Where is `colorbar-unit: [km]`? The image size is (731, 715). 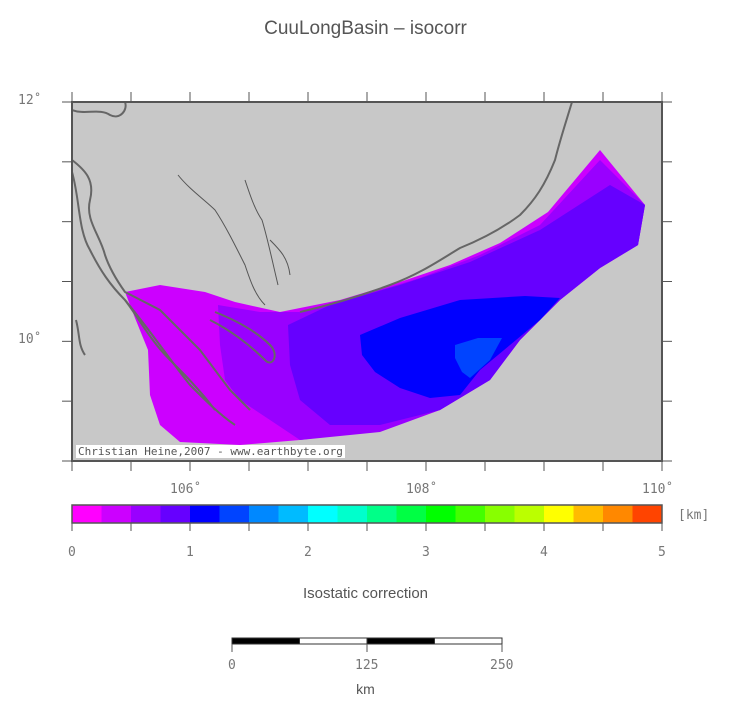
colorbar-unit: [km] is located at coordinates (694, 515).